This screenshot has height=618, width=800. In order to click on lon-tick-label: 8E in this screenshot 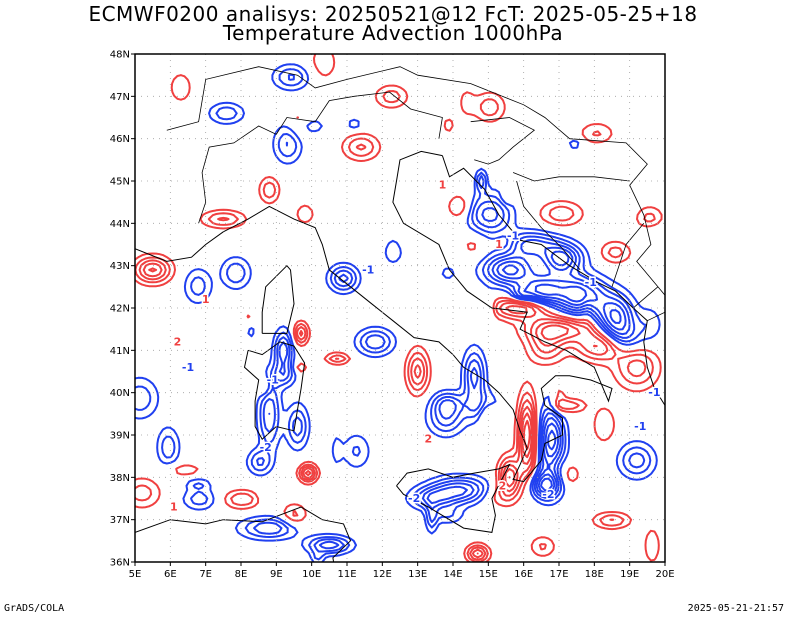, I will do `click(241, 574)`.